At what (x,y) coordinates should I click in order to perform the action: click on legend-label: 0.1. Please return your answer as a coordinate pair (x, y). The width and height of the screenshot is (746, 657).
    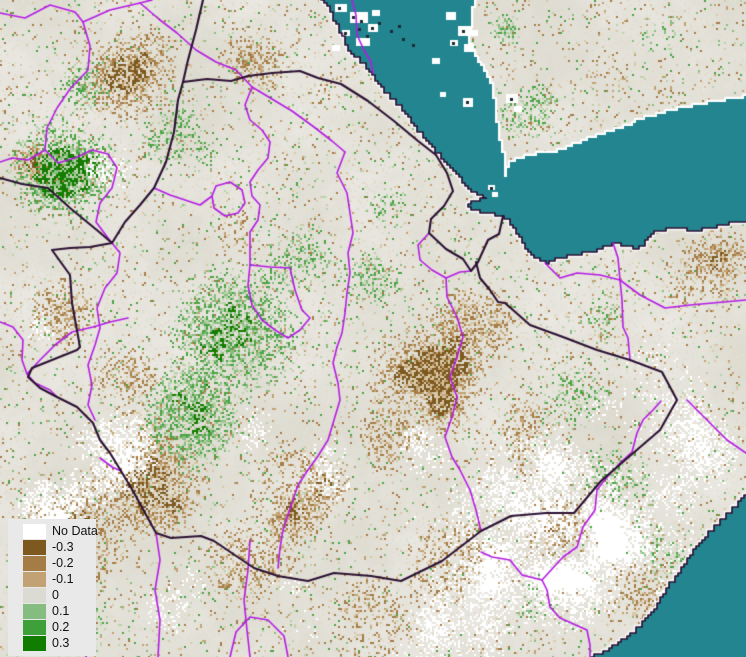
    Looking at the image, I should click on (61, 611).